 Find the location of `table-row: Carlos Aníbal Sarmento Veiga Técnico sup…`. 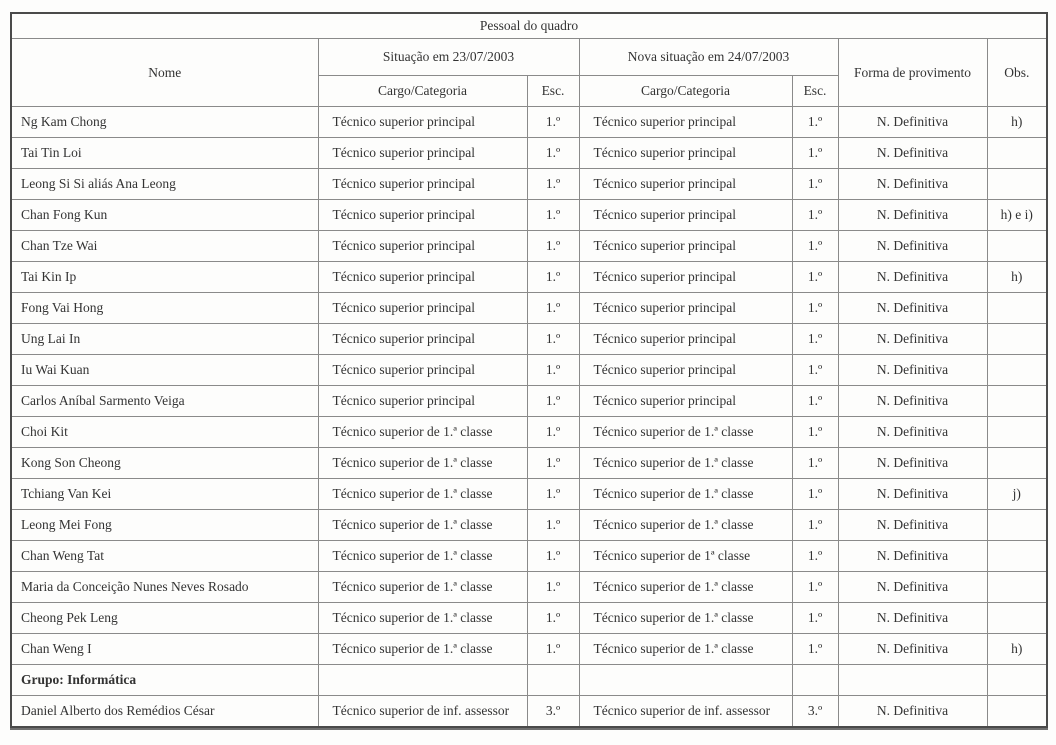

table-row: Carlos Aníbal Sarmento Veiga Técnico sup… is located at coordinates (529, 401).